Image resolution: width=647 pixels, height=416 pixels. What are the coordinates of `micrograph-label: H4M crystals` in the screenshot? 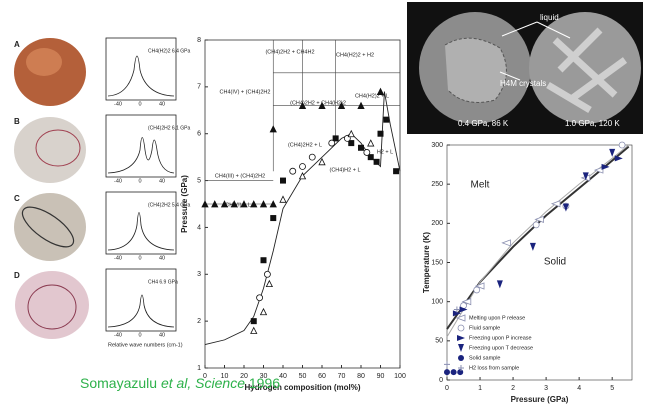 It's located at (523, 83).